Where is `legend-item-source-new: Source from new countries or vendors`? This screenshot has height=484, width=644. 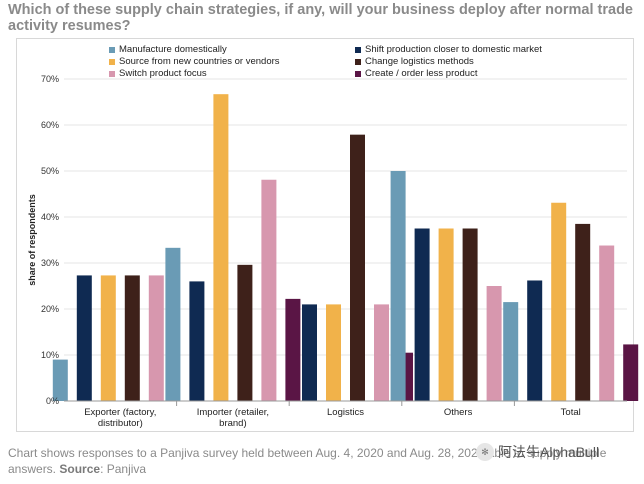
legend-item-source-new: Source from new countries or vendors is located at coordinates (194, 61).